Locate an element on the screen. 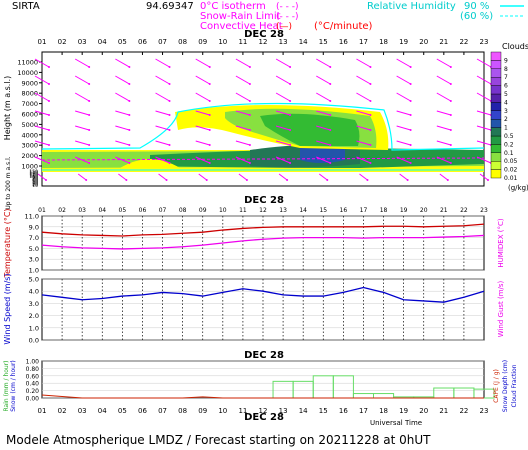 The image size is (528, 450). colorbar-label: 7 is located at coordinates (506, 77).